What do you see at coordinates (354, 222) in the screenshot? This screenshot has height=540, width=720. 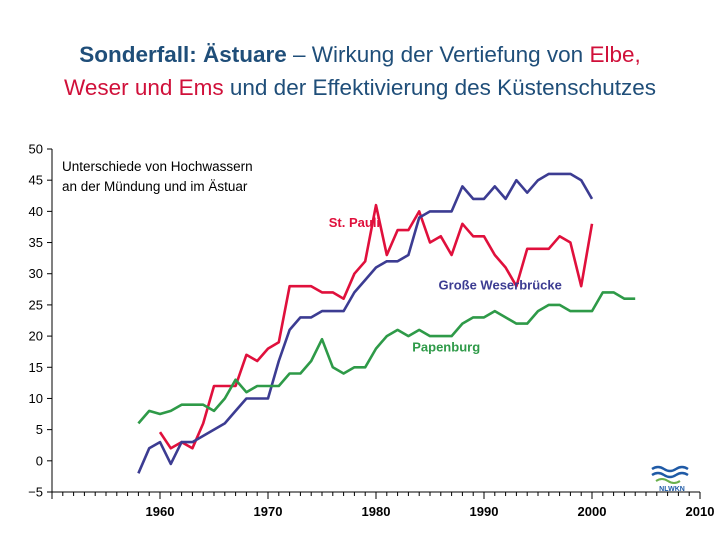 I see `series-label: St. Pauli` at bounding box center [354, 222].